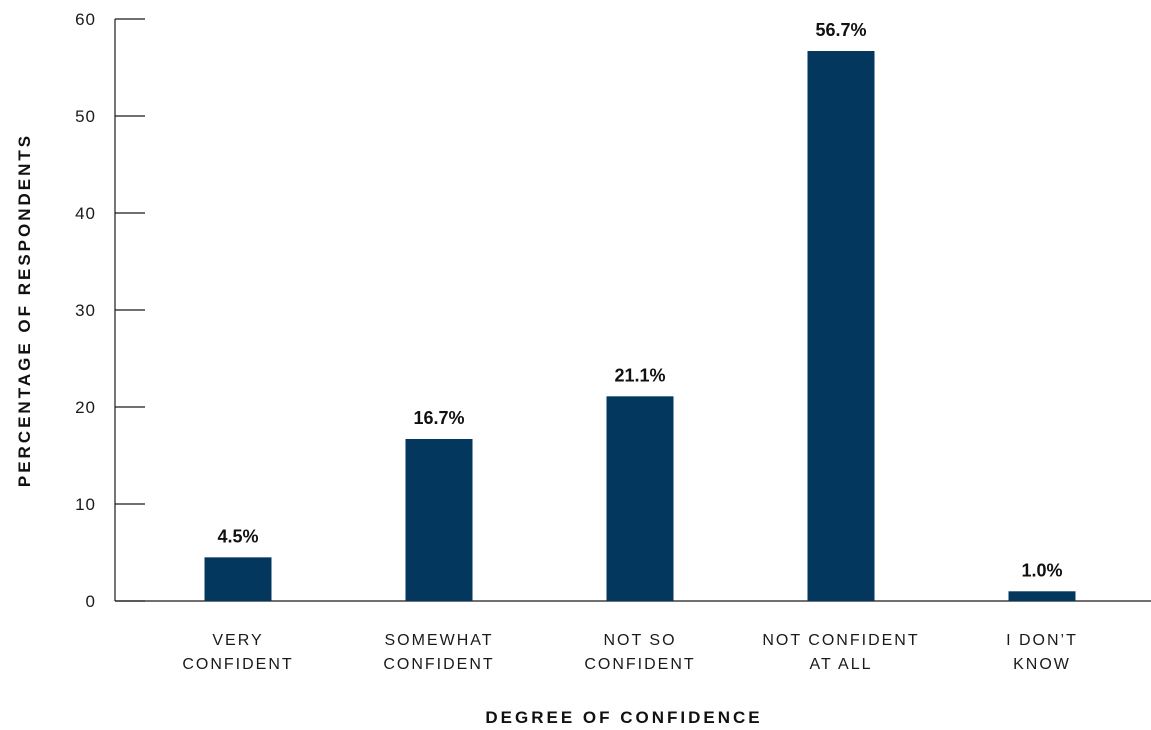  What do you see at coordinates (438, 418) in the screenshot?
I see `data-label: 16.7%` at bounding box center [438, 418].